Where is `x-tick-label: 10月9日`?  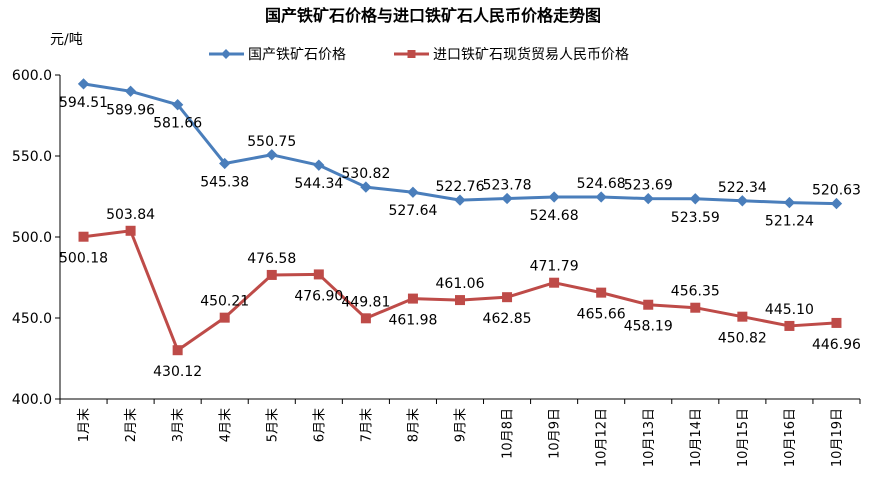
x-tick-label: 10月9日 is located at coordinates (555, 433).